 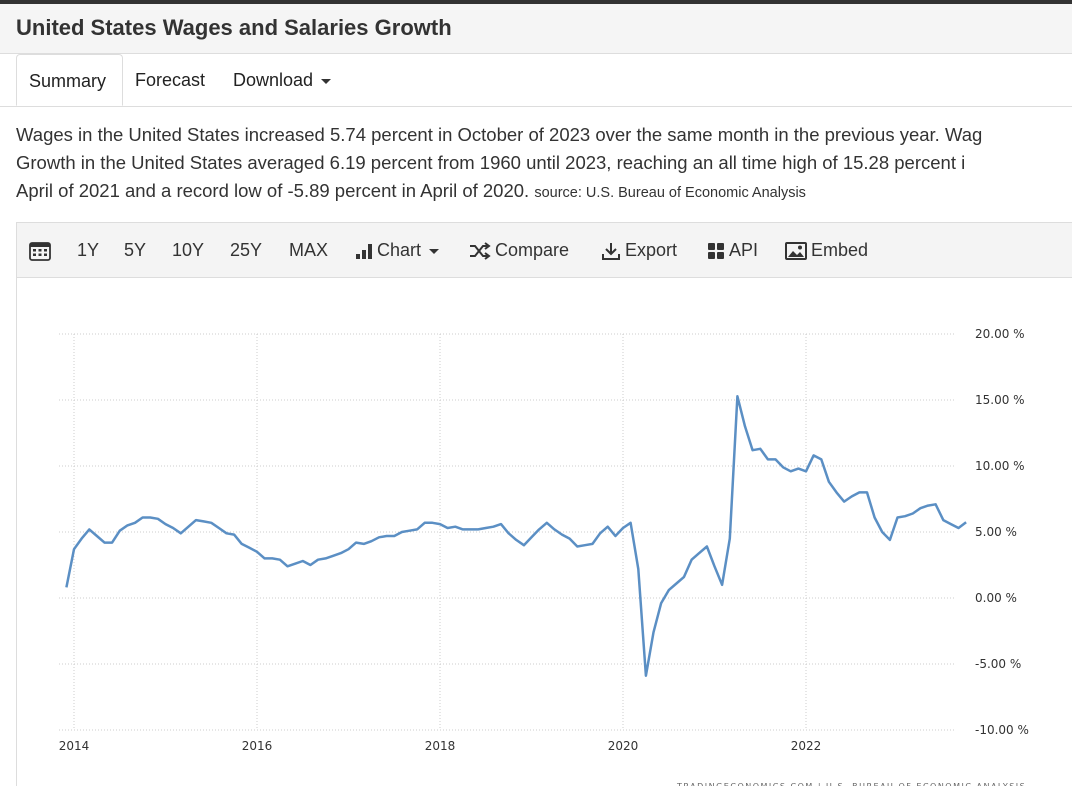 I want to click on embed-label: Embed, so click(x=840, y=250).